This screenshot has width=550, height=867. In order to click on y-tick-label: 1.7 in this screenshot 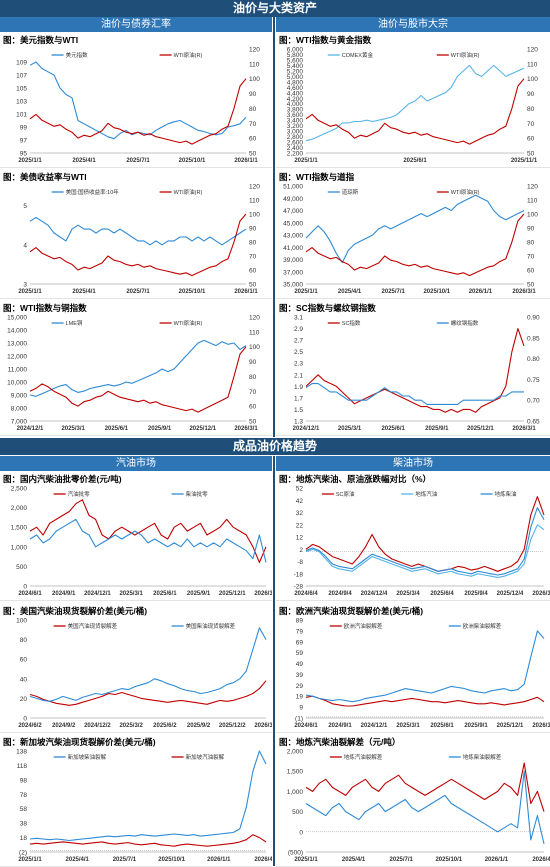, I will do `click(298, 398)`.